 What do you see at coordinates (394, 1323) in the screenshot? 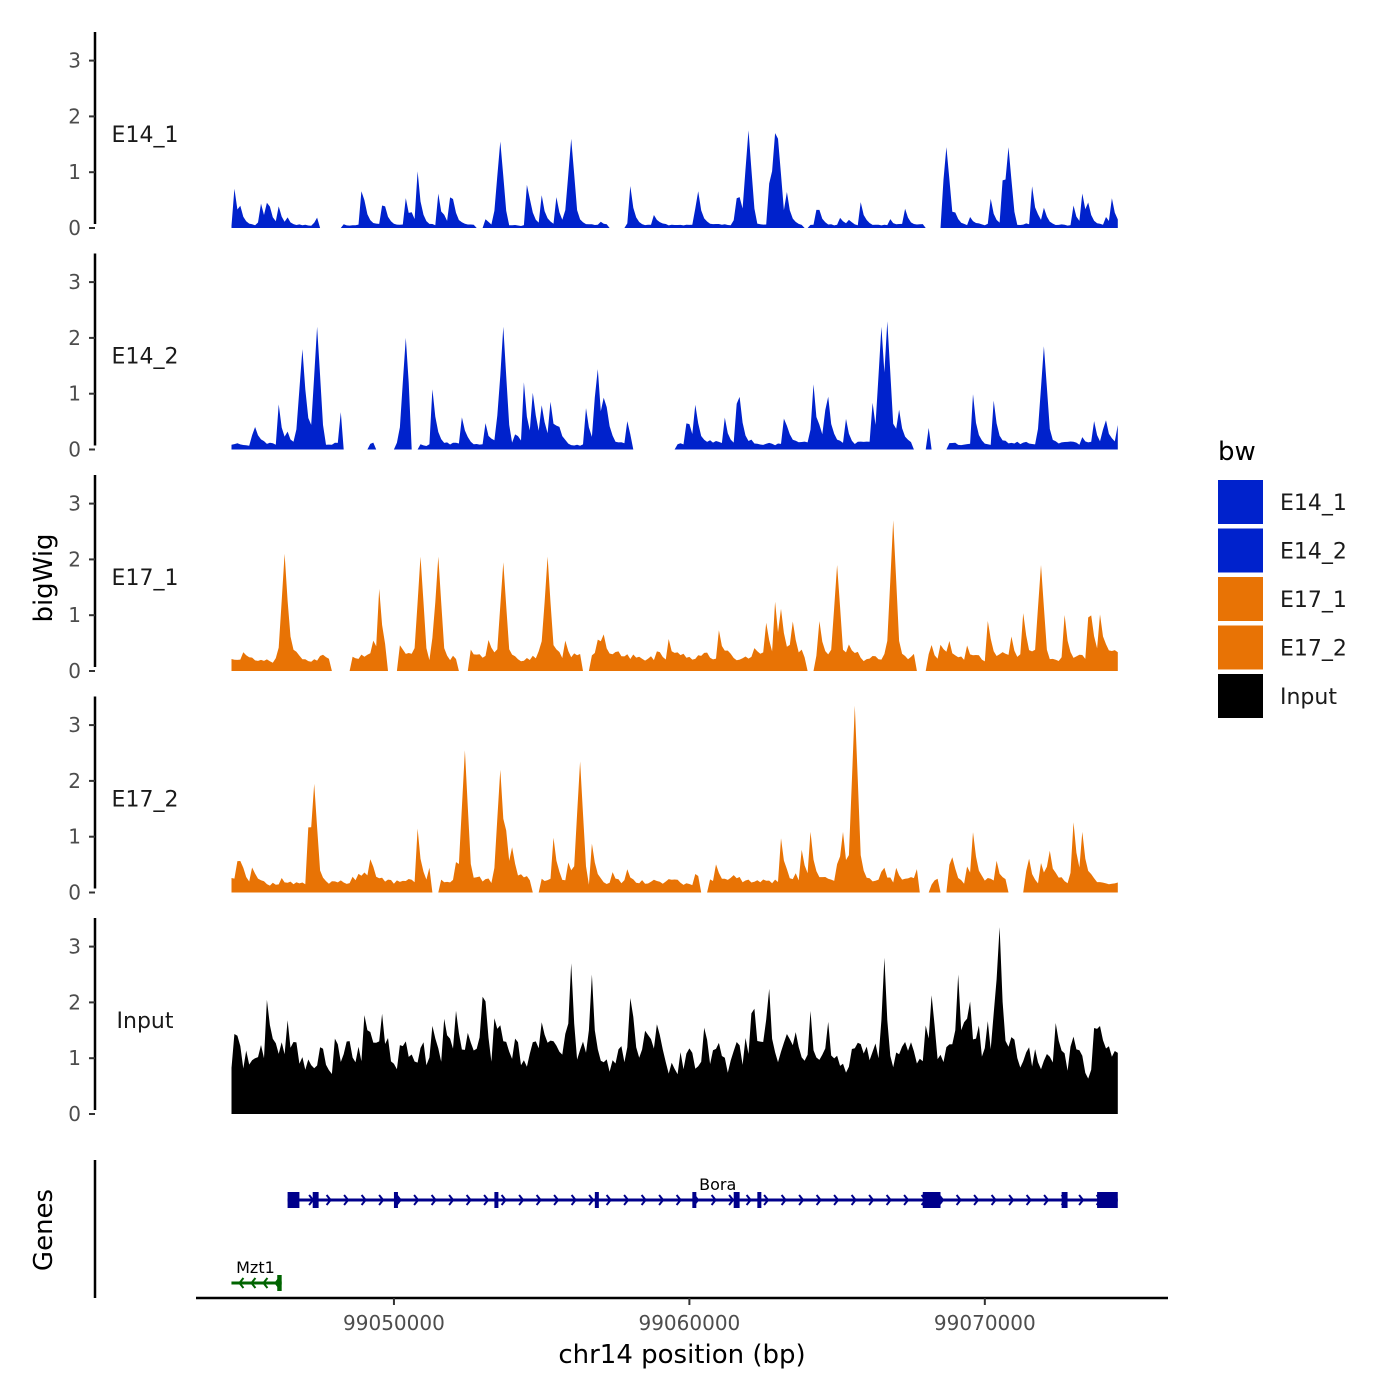
I see `x-tick-label: 99050000` at bounding box center [394, 1323].